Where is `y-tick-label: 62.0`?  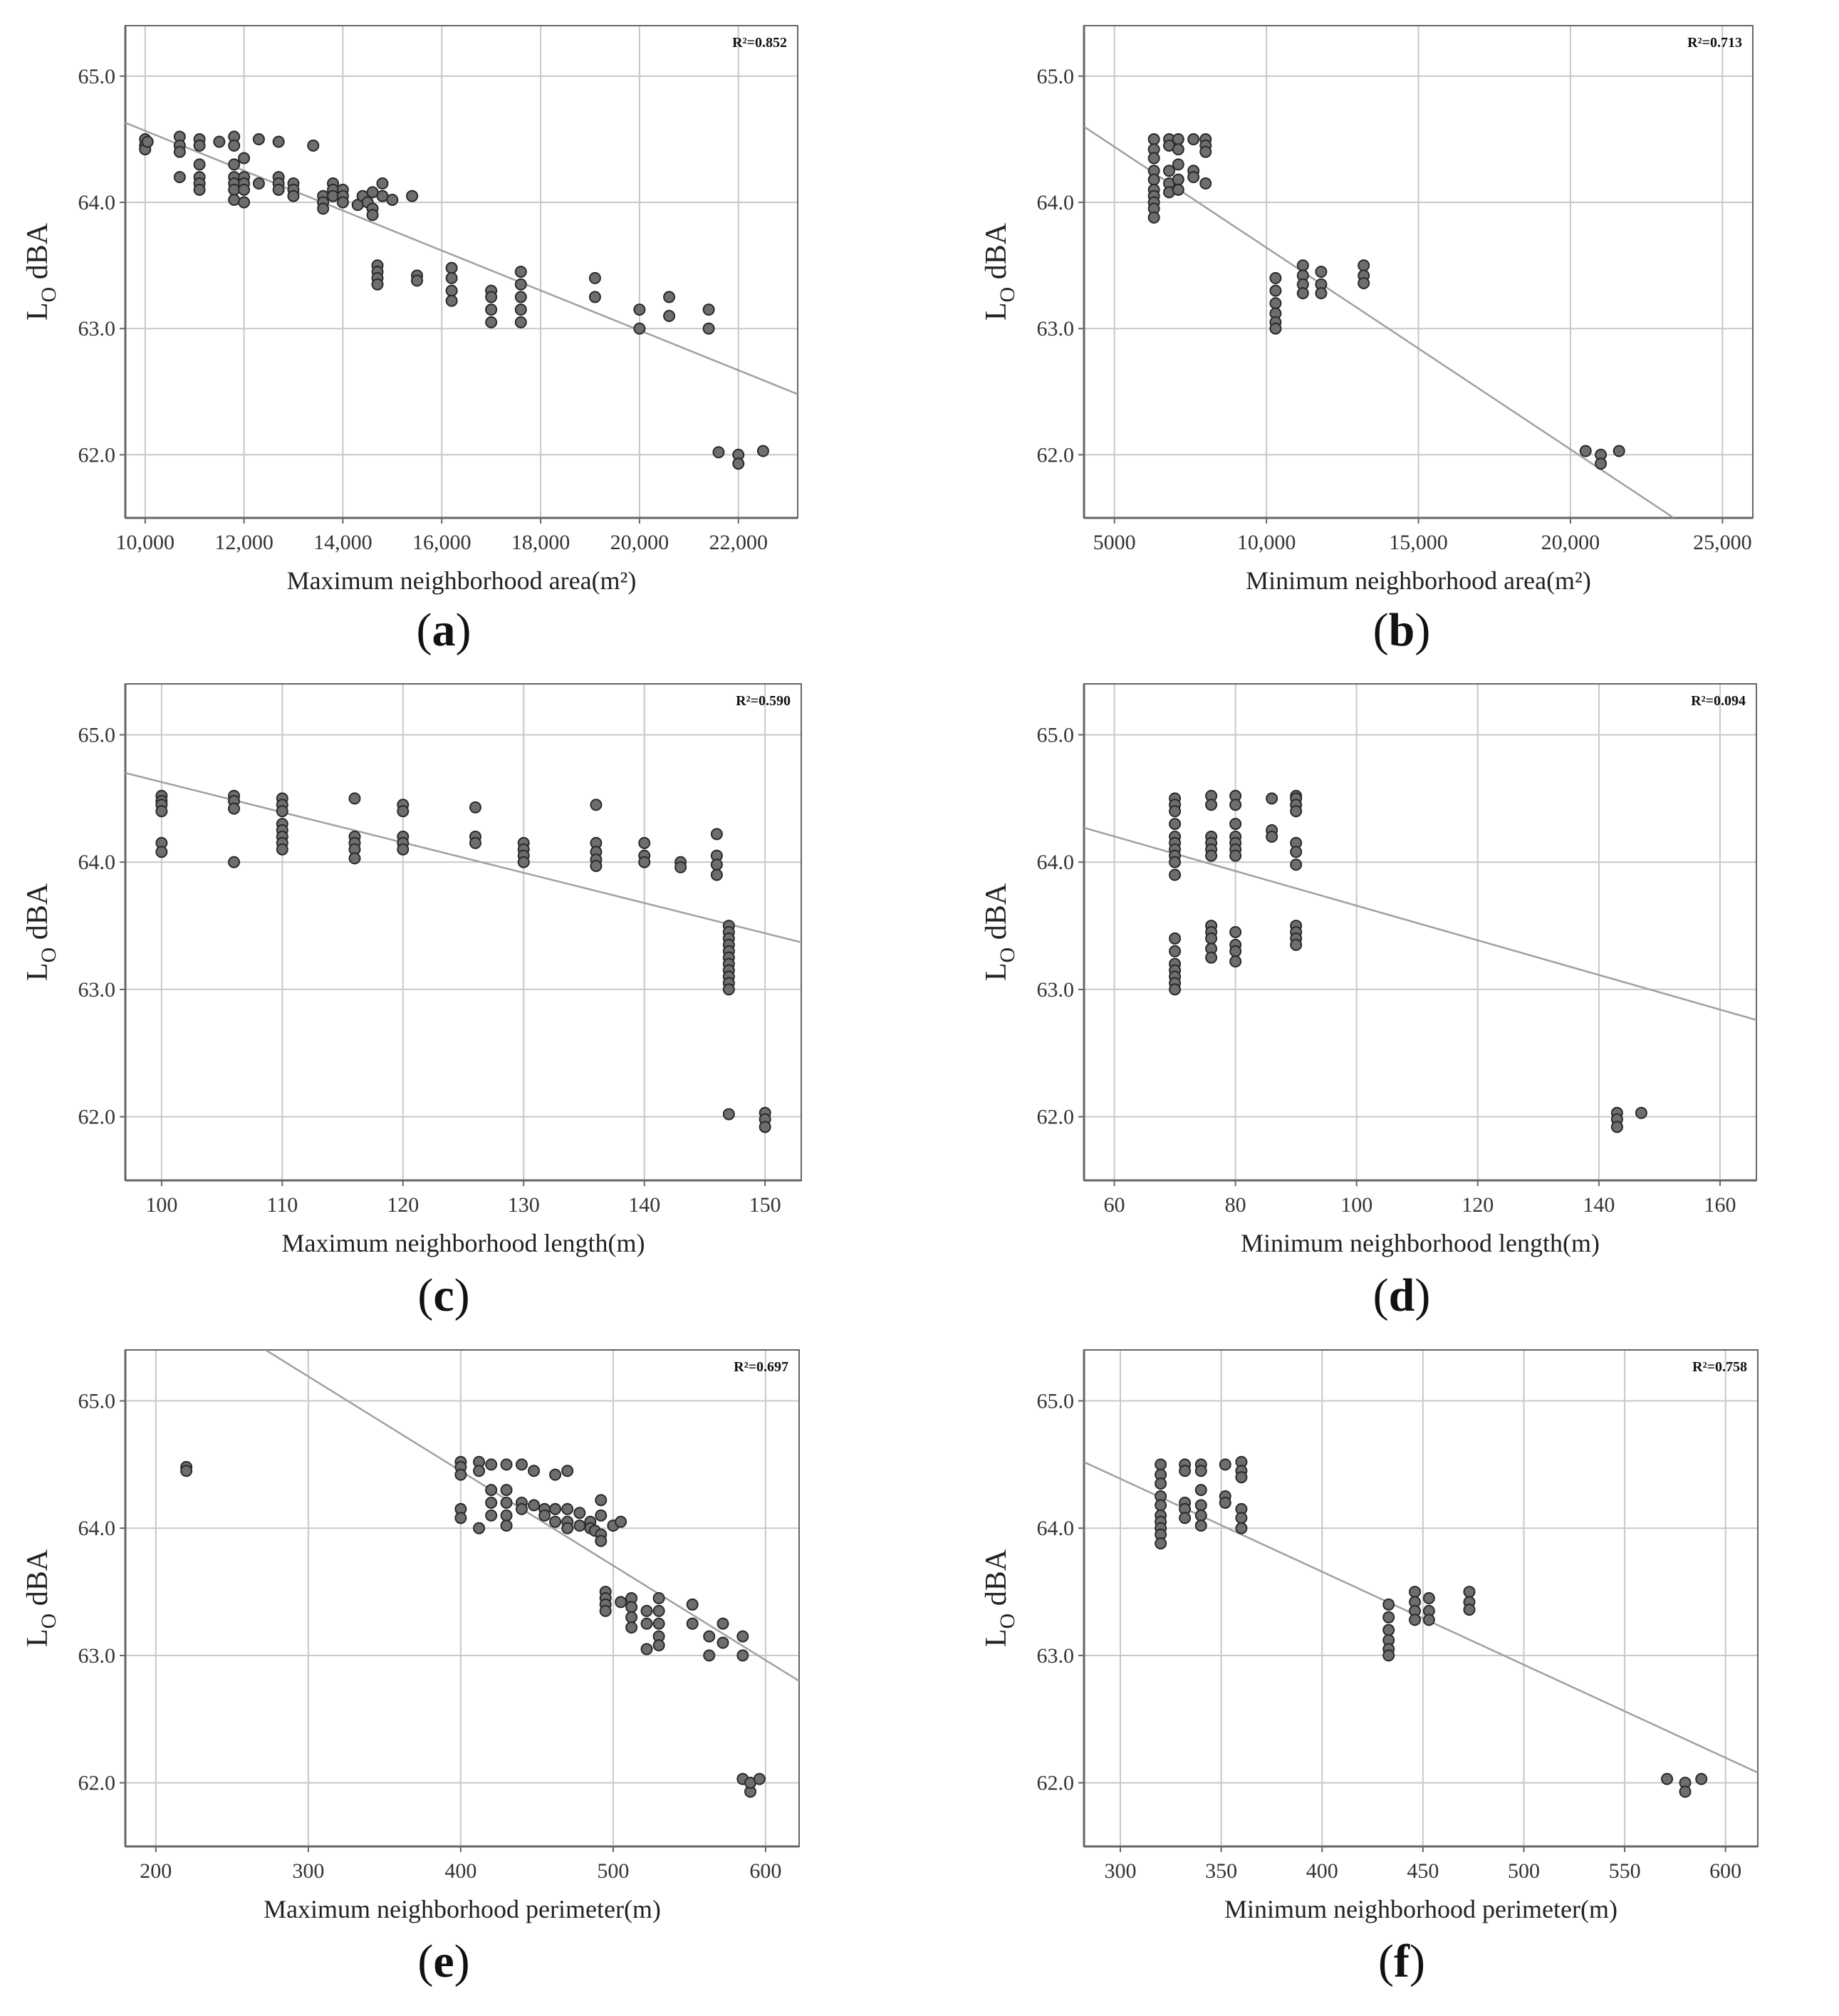
y-tick-label: 62.0 is located at coordinates (1056, 455).